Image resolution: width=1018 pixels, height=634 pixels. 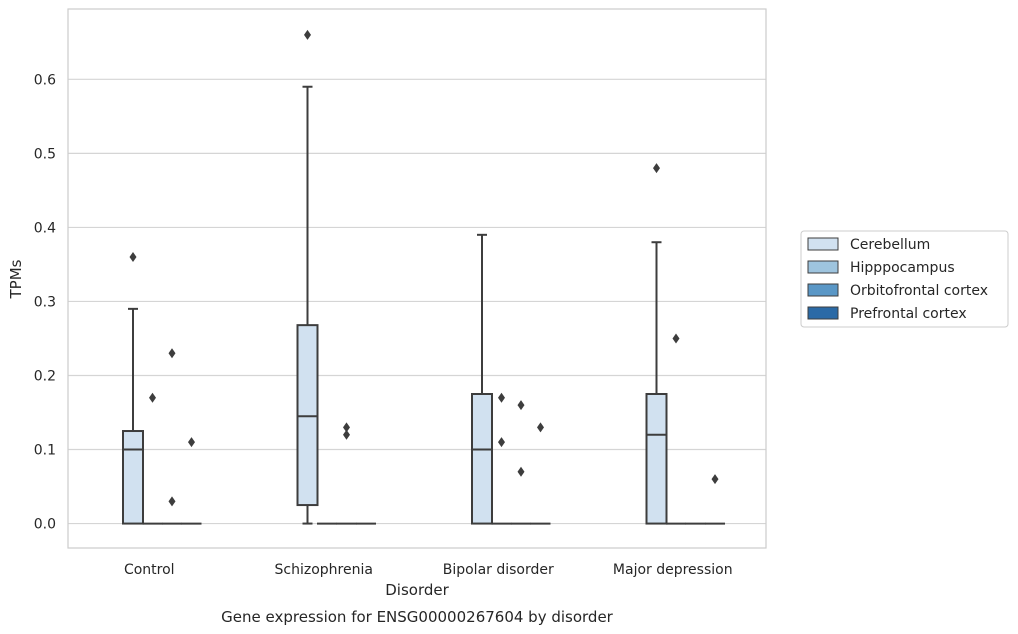 What do you see at coordinates (45, 228) in the screenshot?
I see `y-tick-label: 0.4` at bounding box center [45, 228].